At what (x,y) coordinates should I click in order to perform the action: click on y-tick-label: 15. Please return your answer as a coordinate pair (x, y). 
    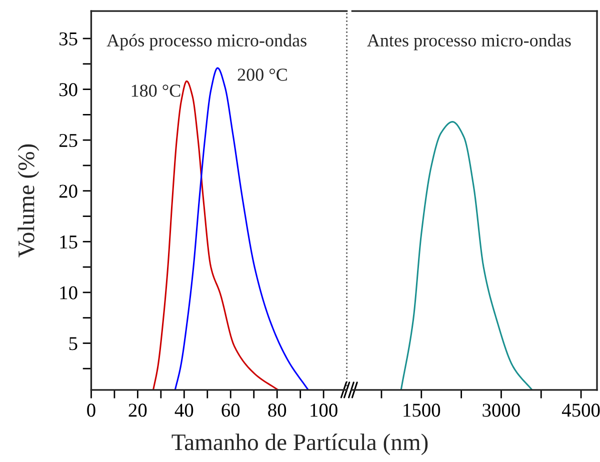
    Looking at the image, I should click on (69, 242).